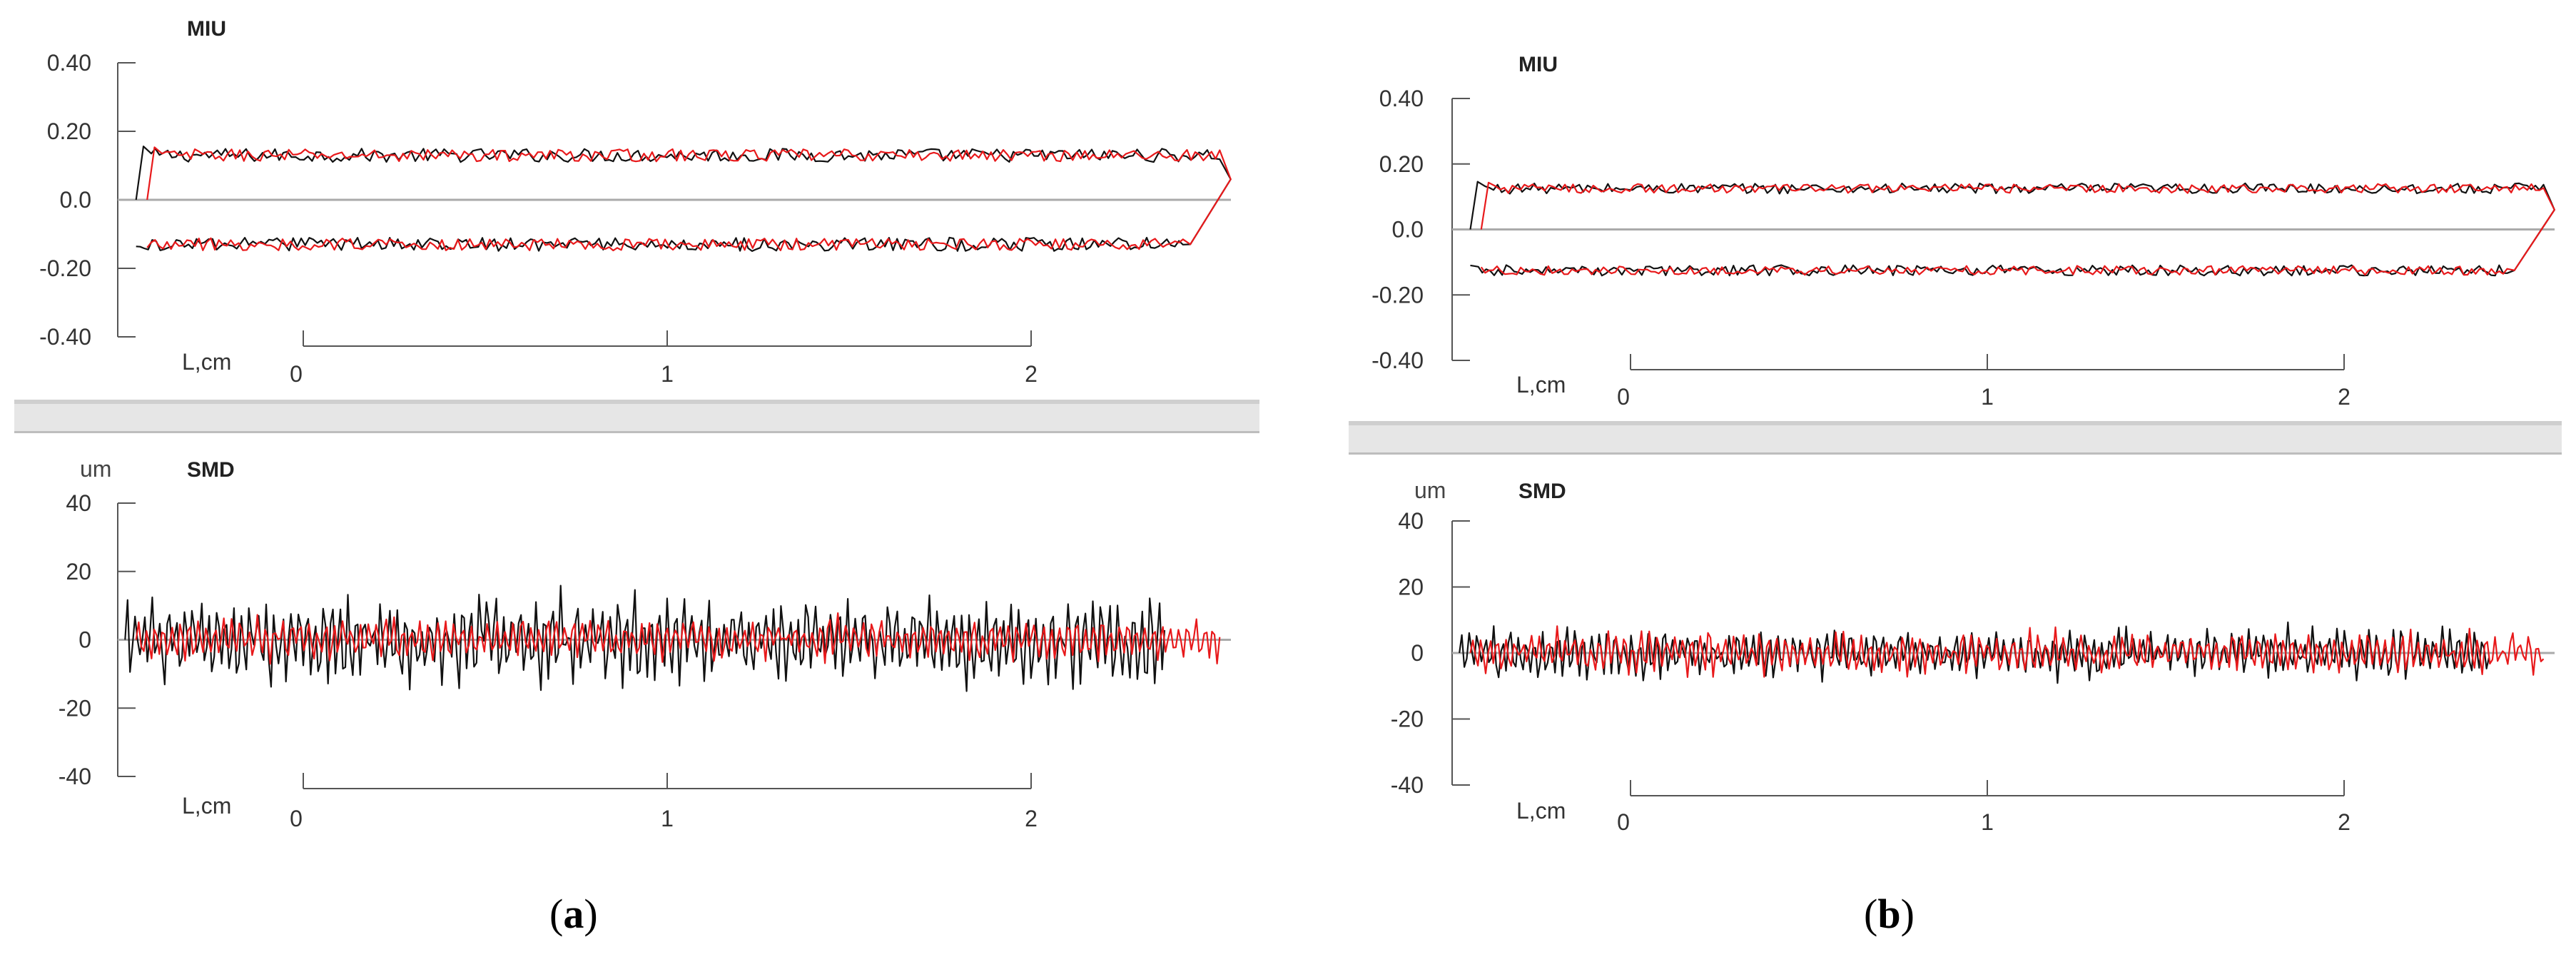 This screenshot has width=2576, height=957. Describe the element at coordinates (573, 914) in the screenshot. I see `caption-a: (a)` at that location.